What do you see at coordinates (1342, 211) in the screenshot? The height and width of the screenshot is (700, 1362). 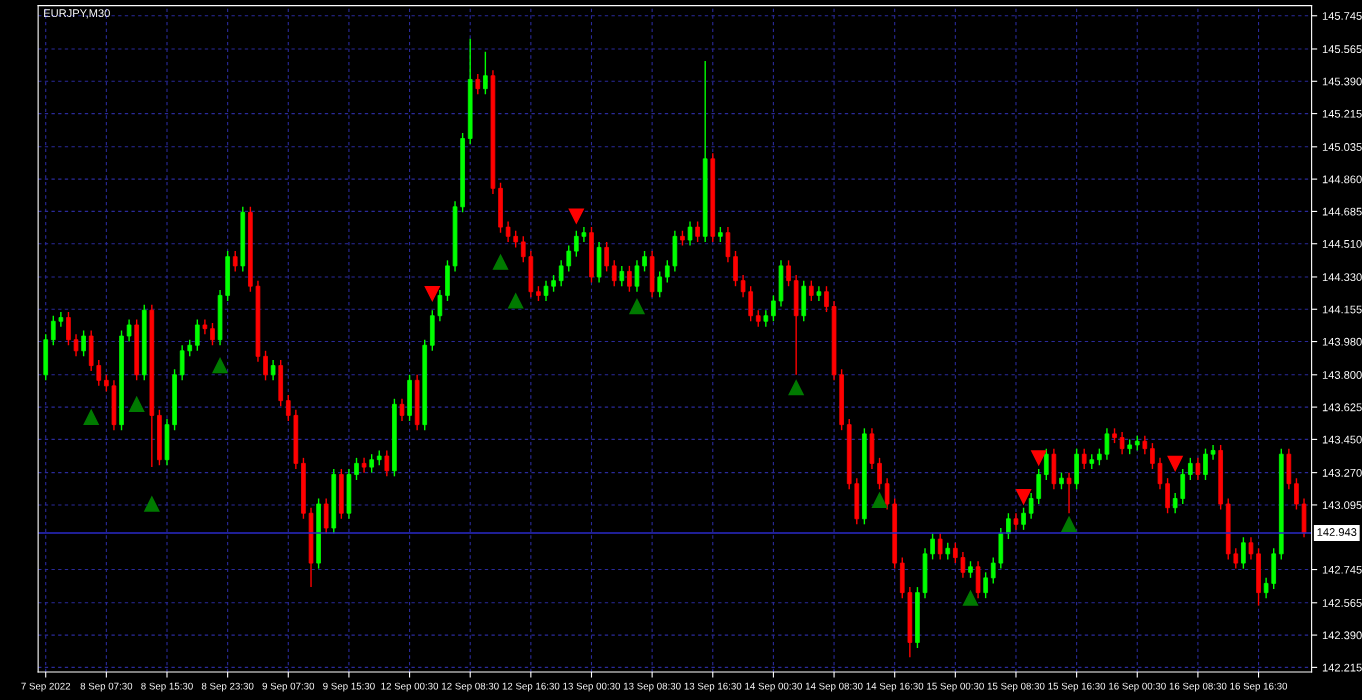 I see `y-tick-label: 144.685` at bounding box center [1342, 211].